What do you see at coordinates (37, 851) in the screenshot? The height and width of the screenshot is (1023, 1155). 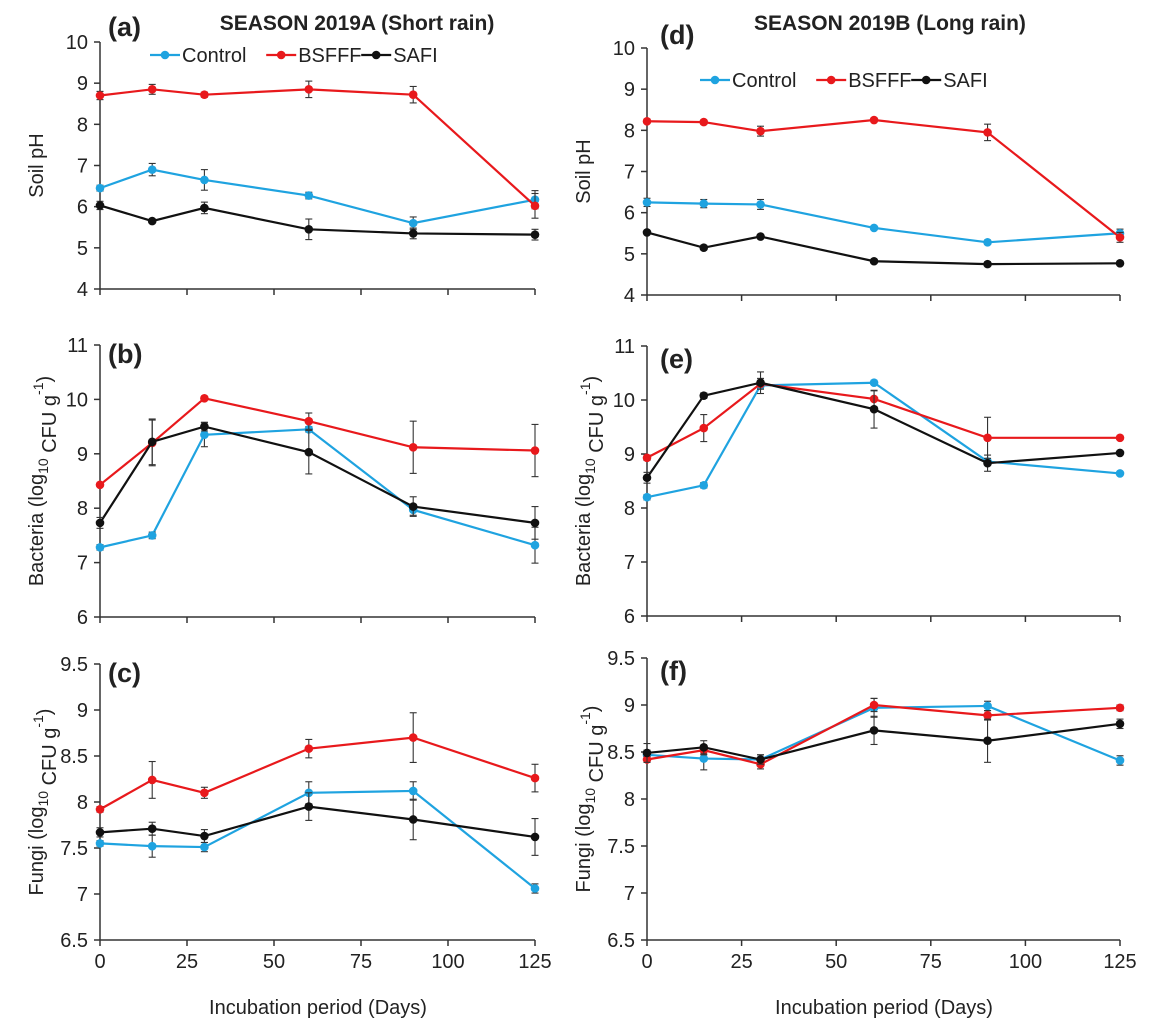 I see `y-axis-title-part: Fungi (log` at bounding box center [37, 851].